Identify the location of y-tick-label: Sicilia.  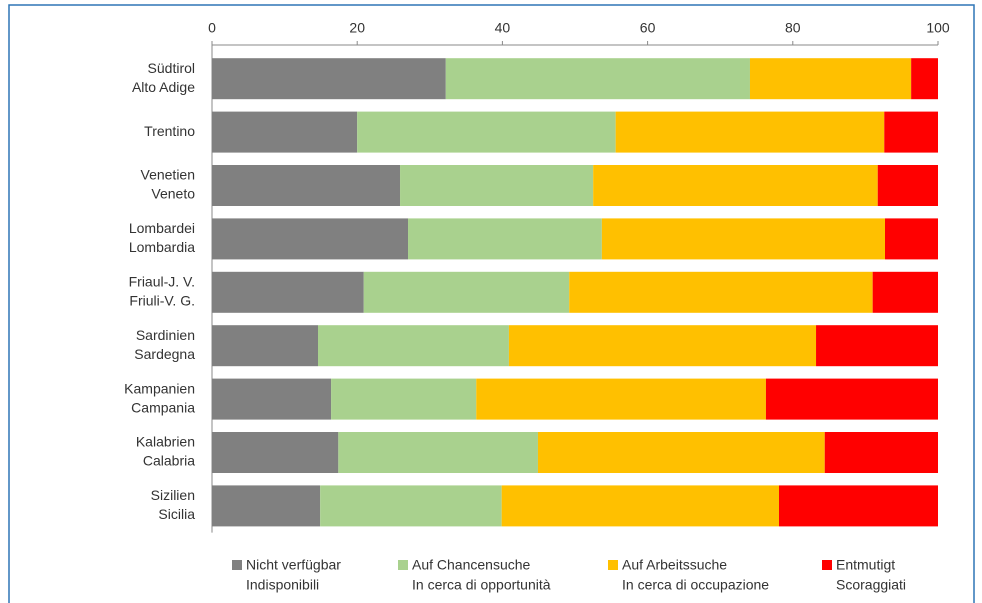
(176, 514).